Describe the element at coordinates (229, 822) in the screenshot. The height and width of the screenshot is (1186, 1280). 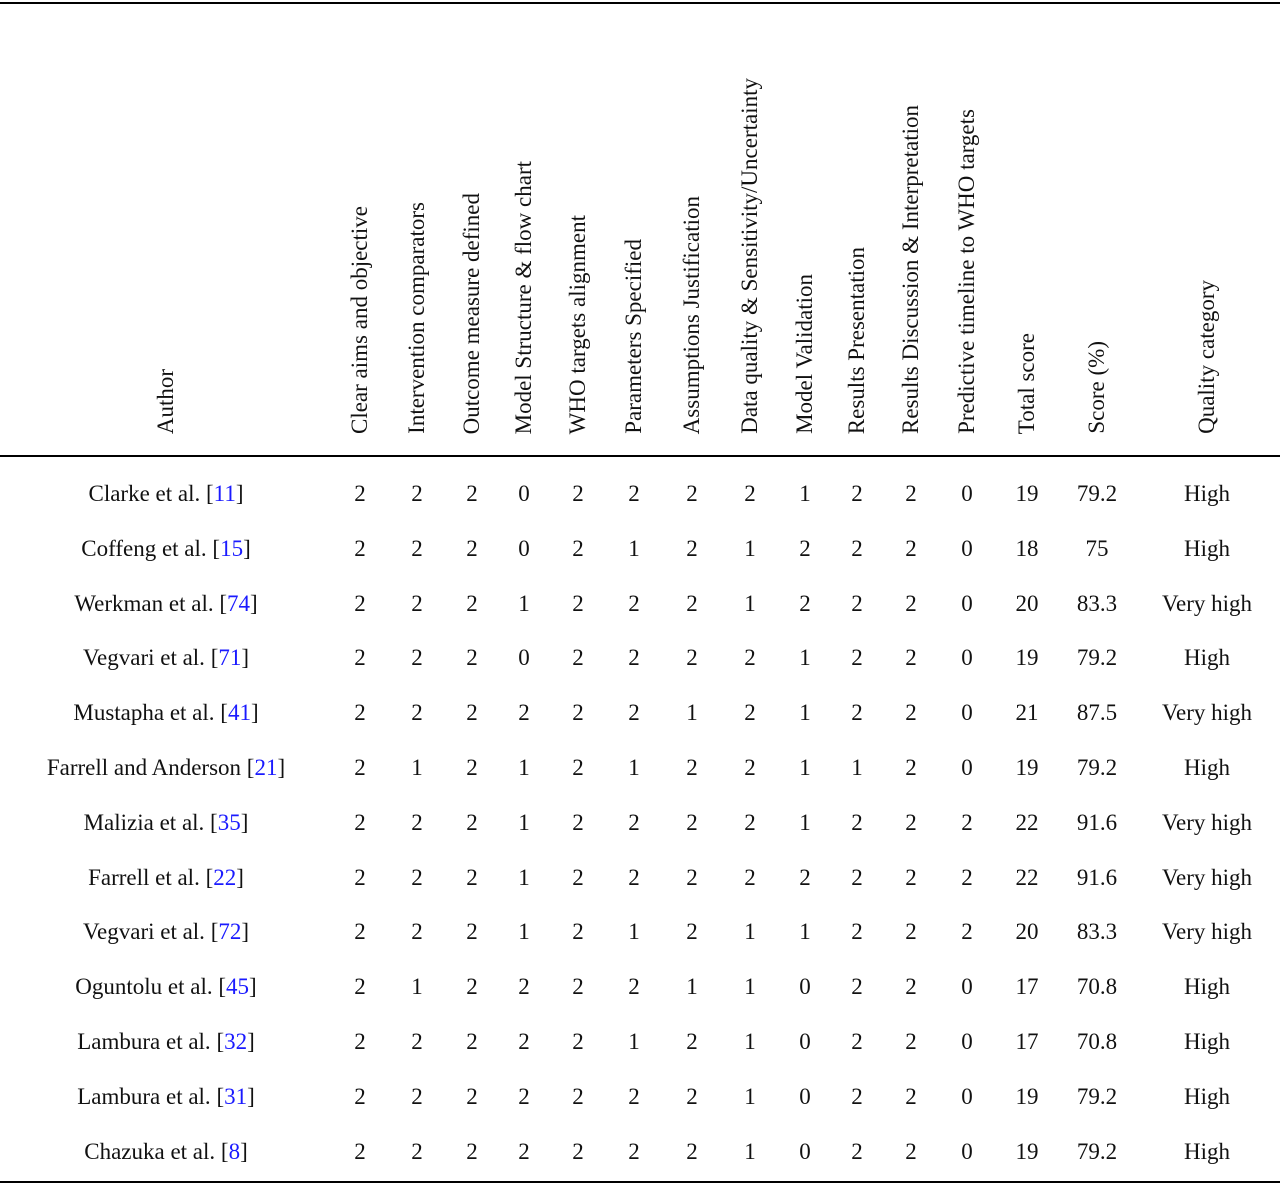
I see `citation-link: 35` at that location.